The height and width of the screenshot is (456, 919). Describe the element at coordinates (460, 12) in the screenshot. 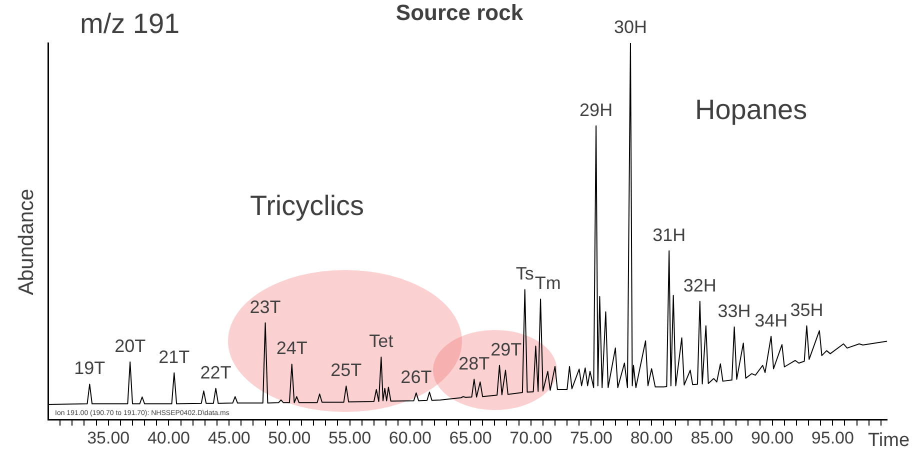

I see `chart-title: Source rock` at that location.